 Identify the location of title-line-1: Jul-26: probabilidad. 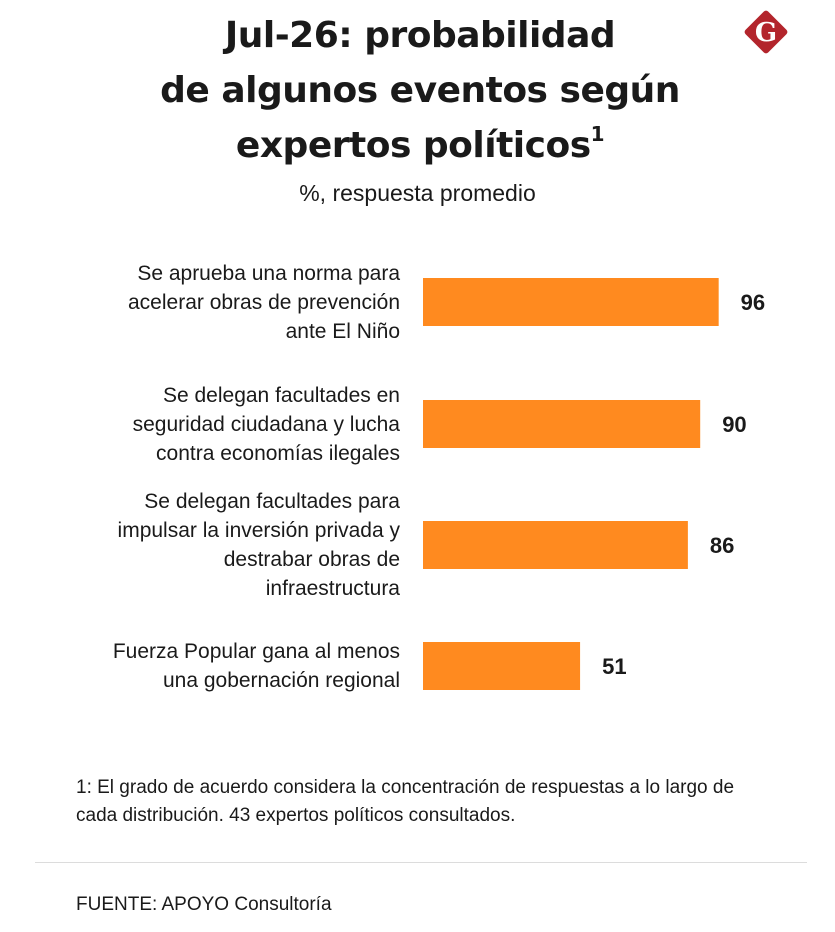
(420, 35).